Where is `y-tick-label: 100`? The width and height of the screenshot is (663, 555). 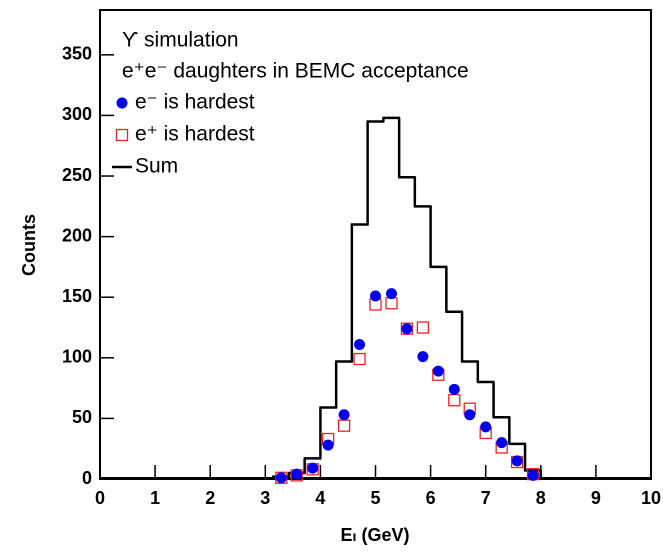
y-tick-label: 100 is located at coordinates (77, 357).